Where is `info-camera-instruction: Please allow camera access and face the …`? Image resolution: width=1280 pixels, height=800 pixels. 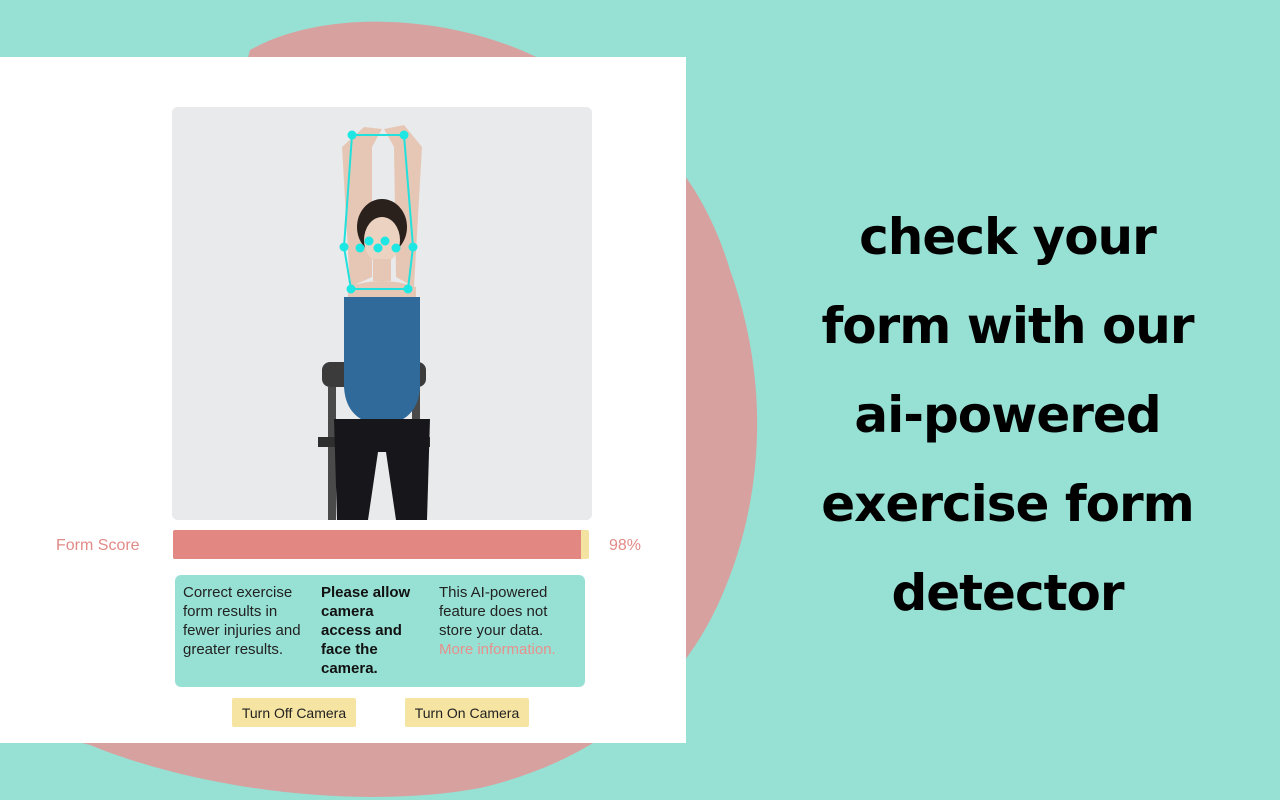 info-camera-instruction: Please allow camera access and face the … is located at coordinates (366, 630).